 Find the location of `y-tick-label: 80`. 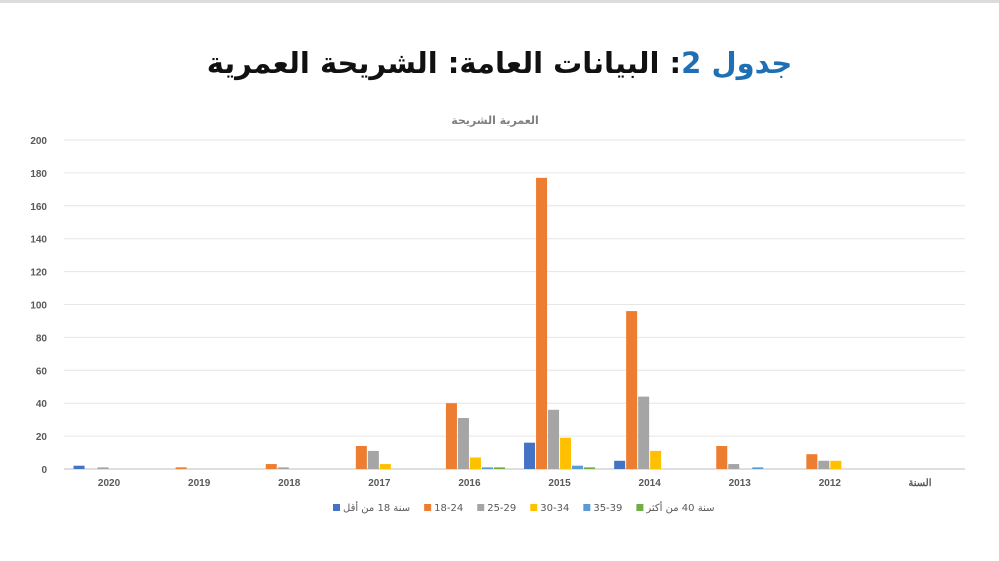

y-tick-label: 80 is located at coordinates (42, 338).